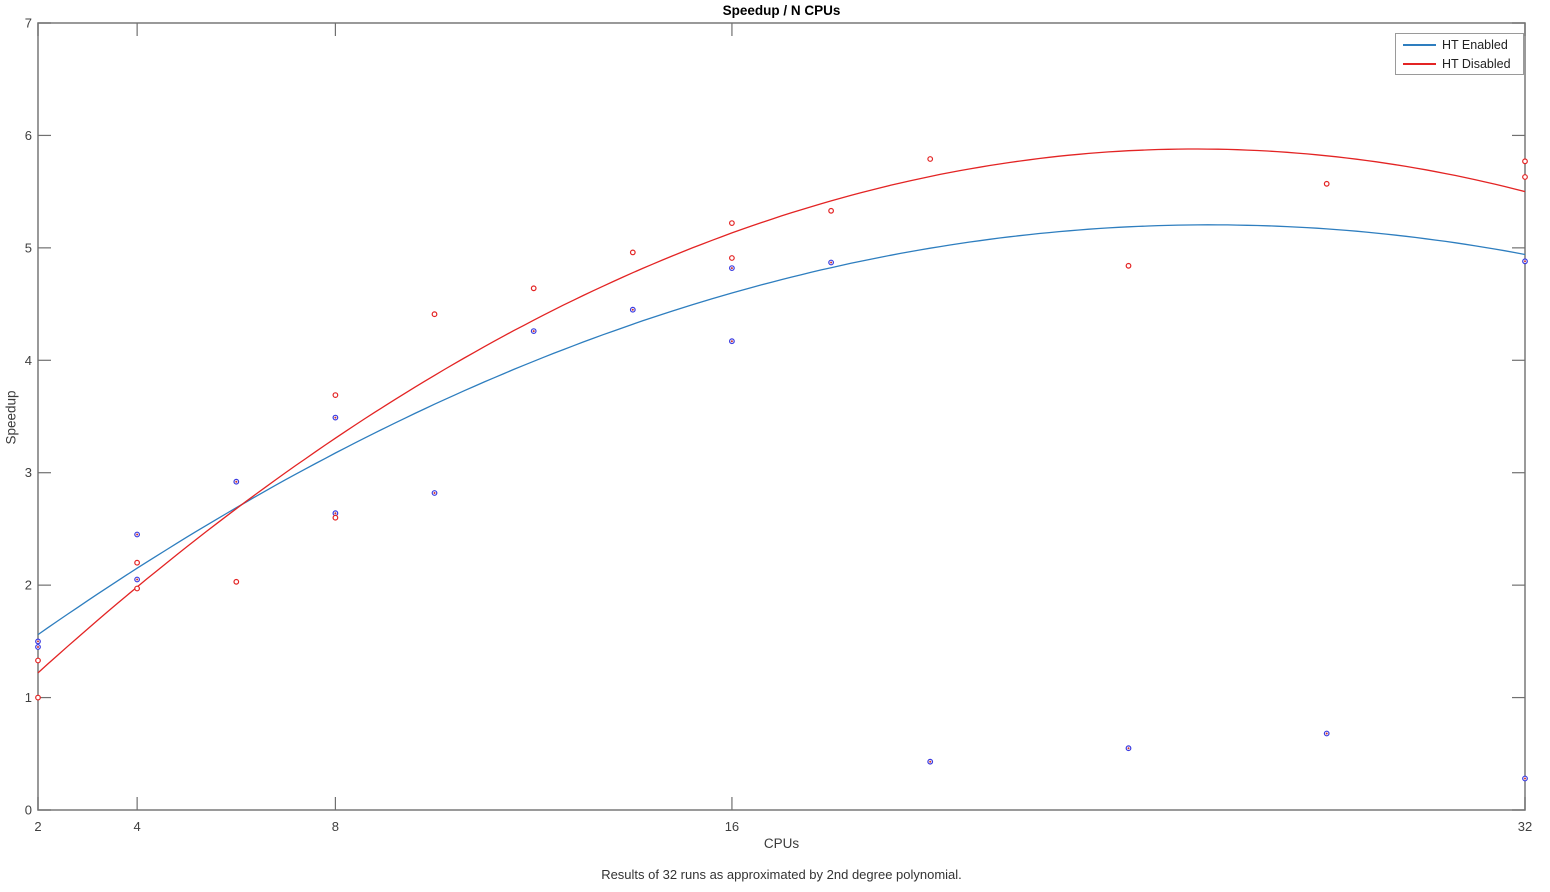 This screenshot has height=892, width=1550. I want to click on legend-item-ht-disabled: HT Disabled, so click(1459, 63).